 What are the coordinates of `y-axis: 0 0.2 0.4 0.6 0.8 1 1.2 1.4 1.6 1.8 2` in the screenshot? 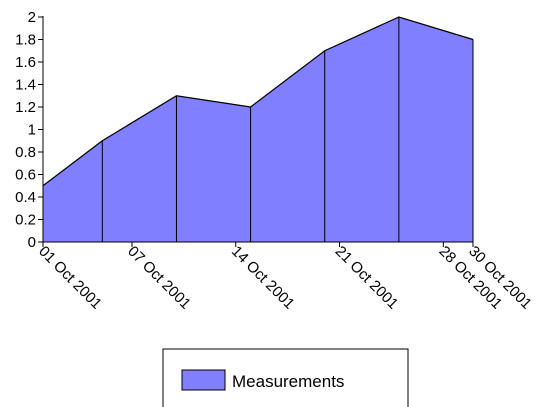 It's located at (29, 130).